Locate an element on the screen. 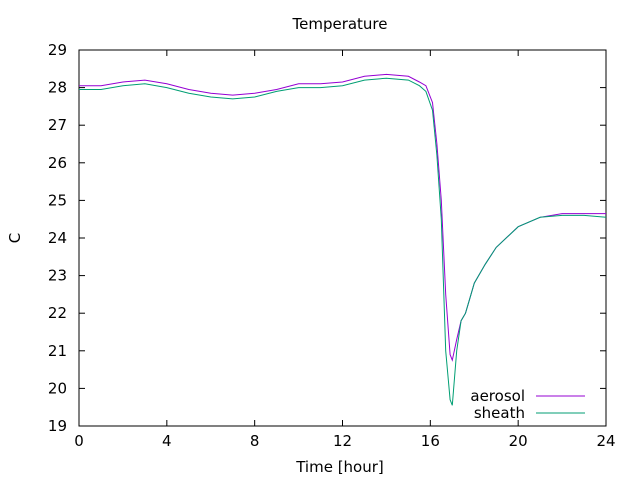 This screenshot has height=480, width=640. x-tick-label: 12 is located at coordinates (342, 441).